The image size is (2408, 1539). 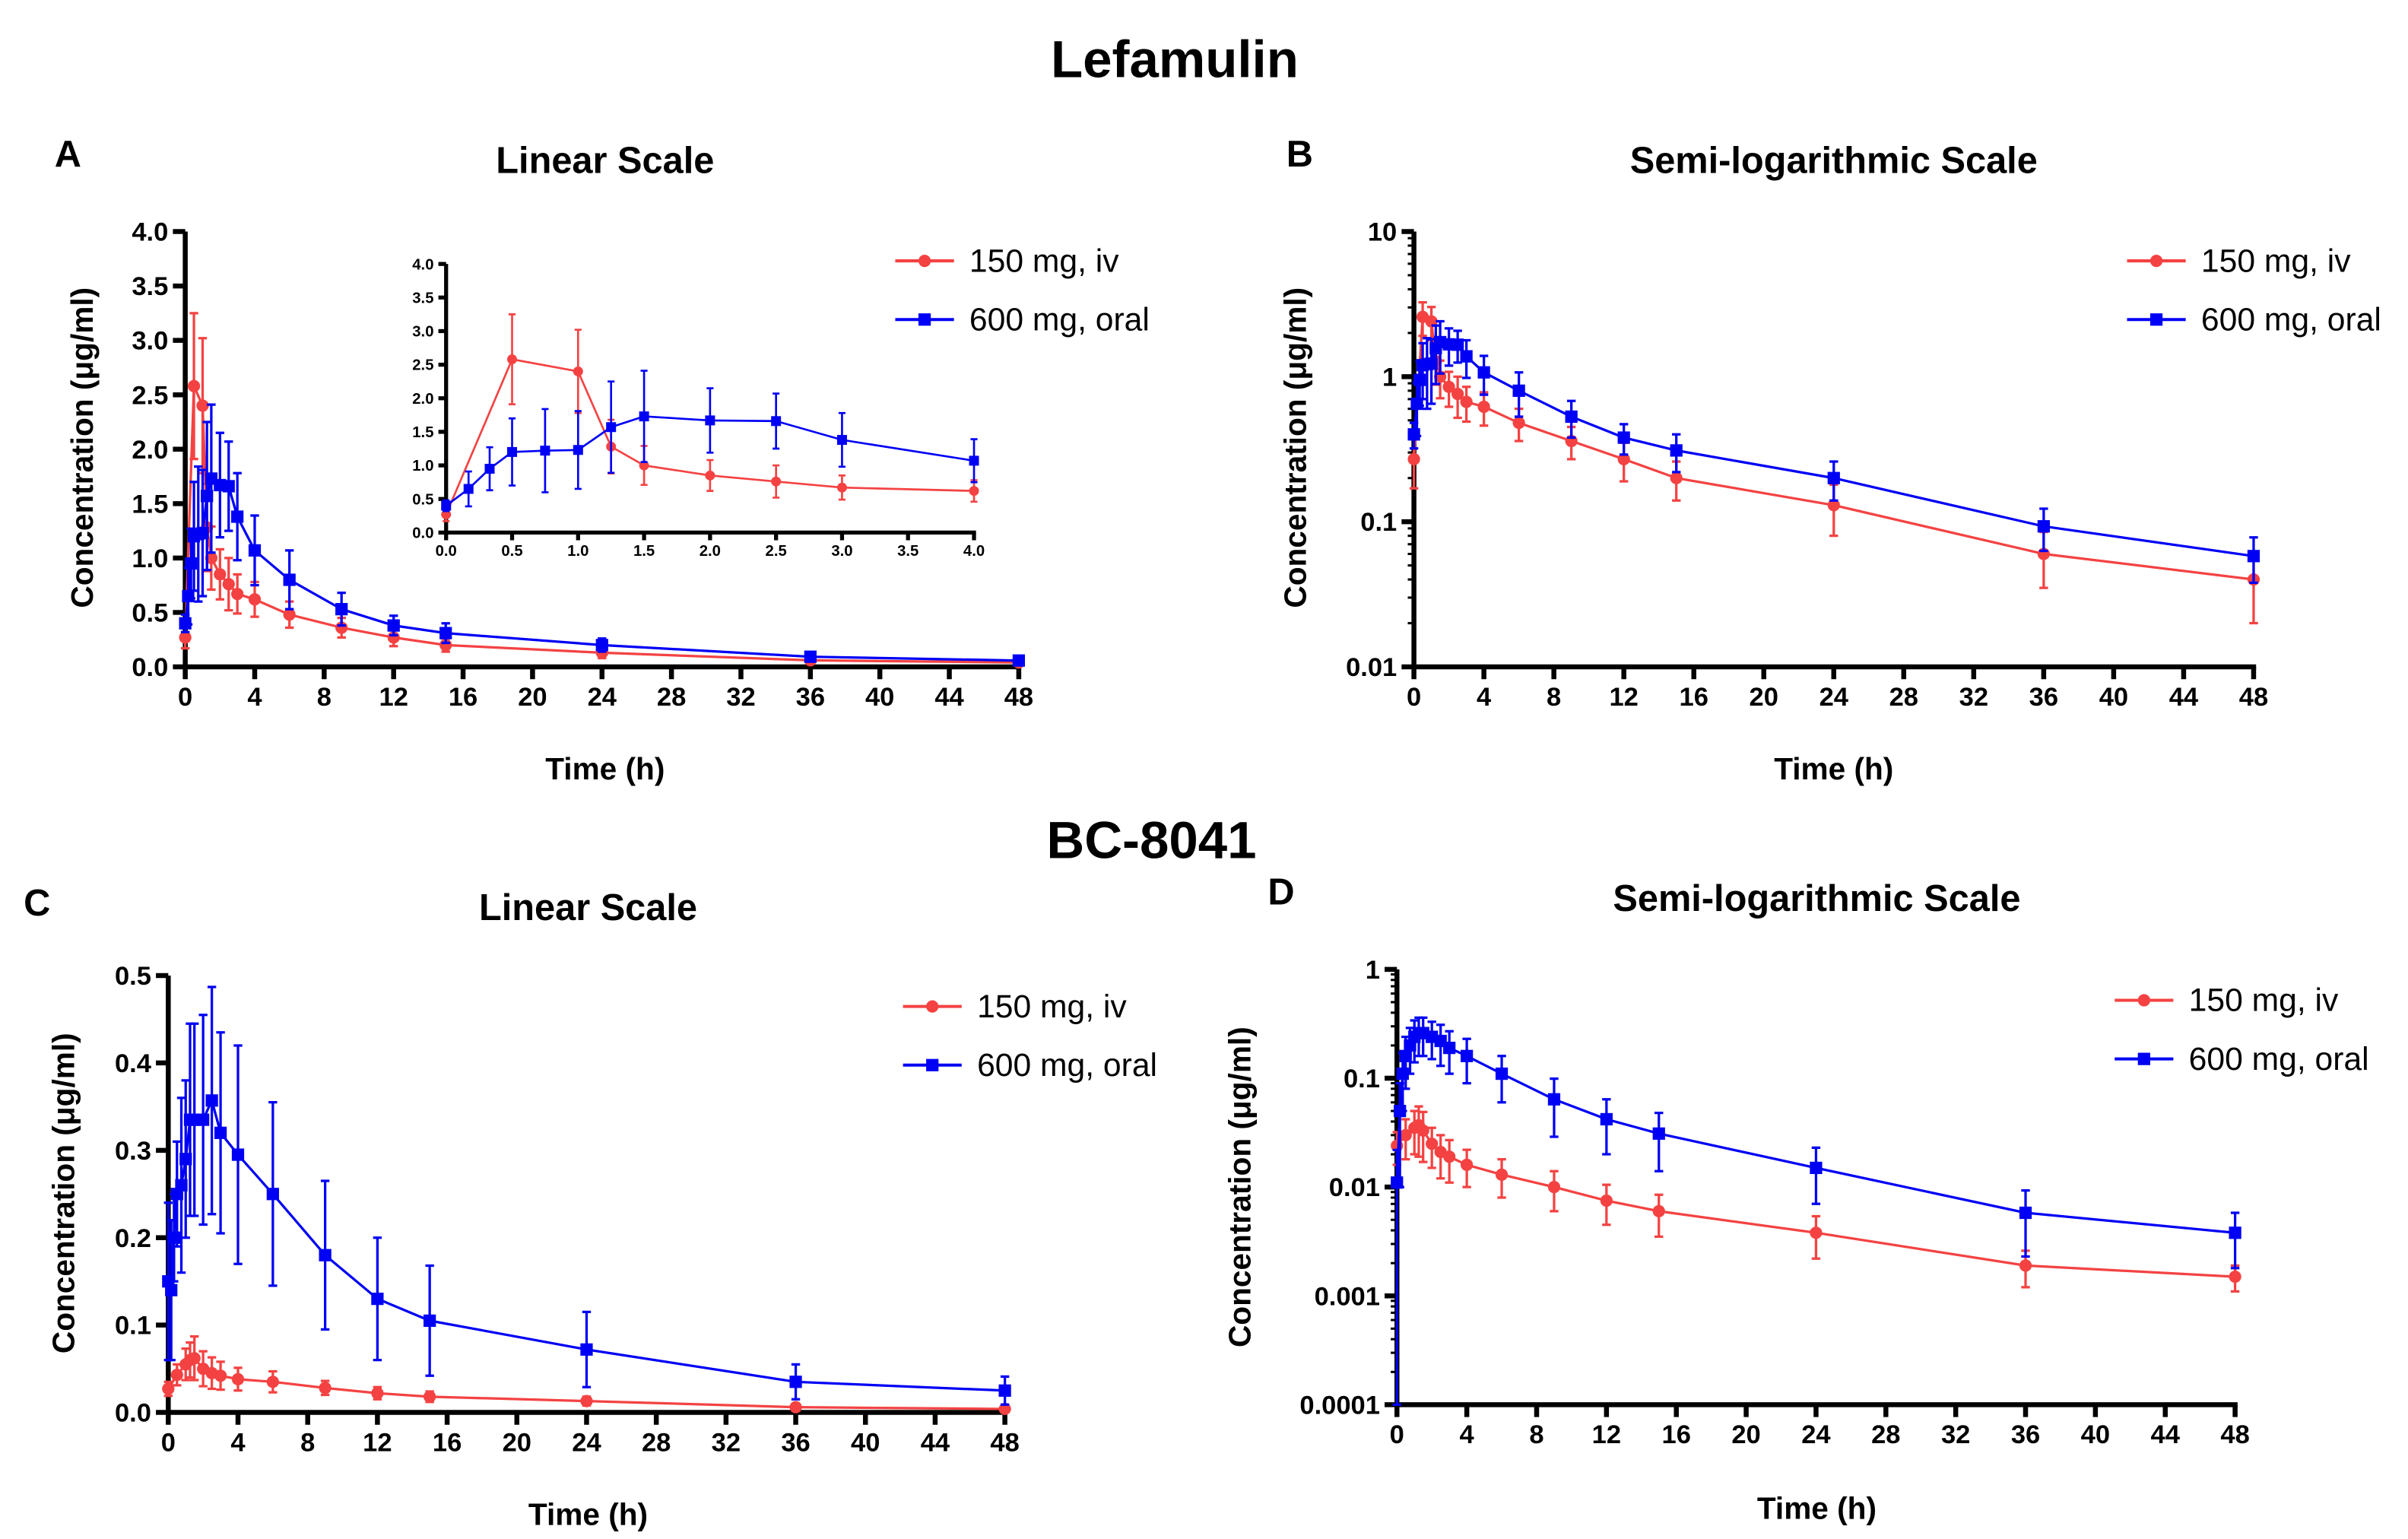 What do you see at coordinates (2025, 1434) in the screenshot?
I see `x-tick-label: 36` at bounding box center [2025, 1434].